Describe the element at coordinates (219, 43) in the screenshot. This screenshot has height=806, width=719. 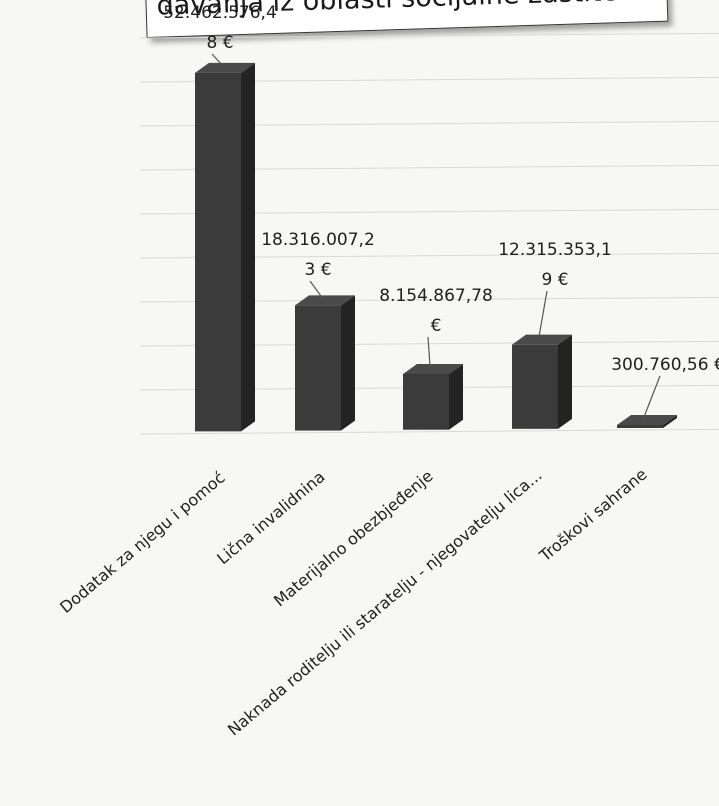
I see `data-label: 8 €` at that location.